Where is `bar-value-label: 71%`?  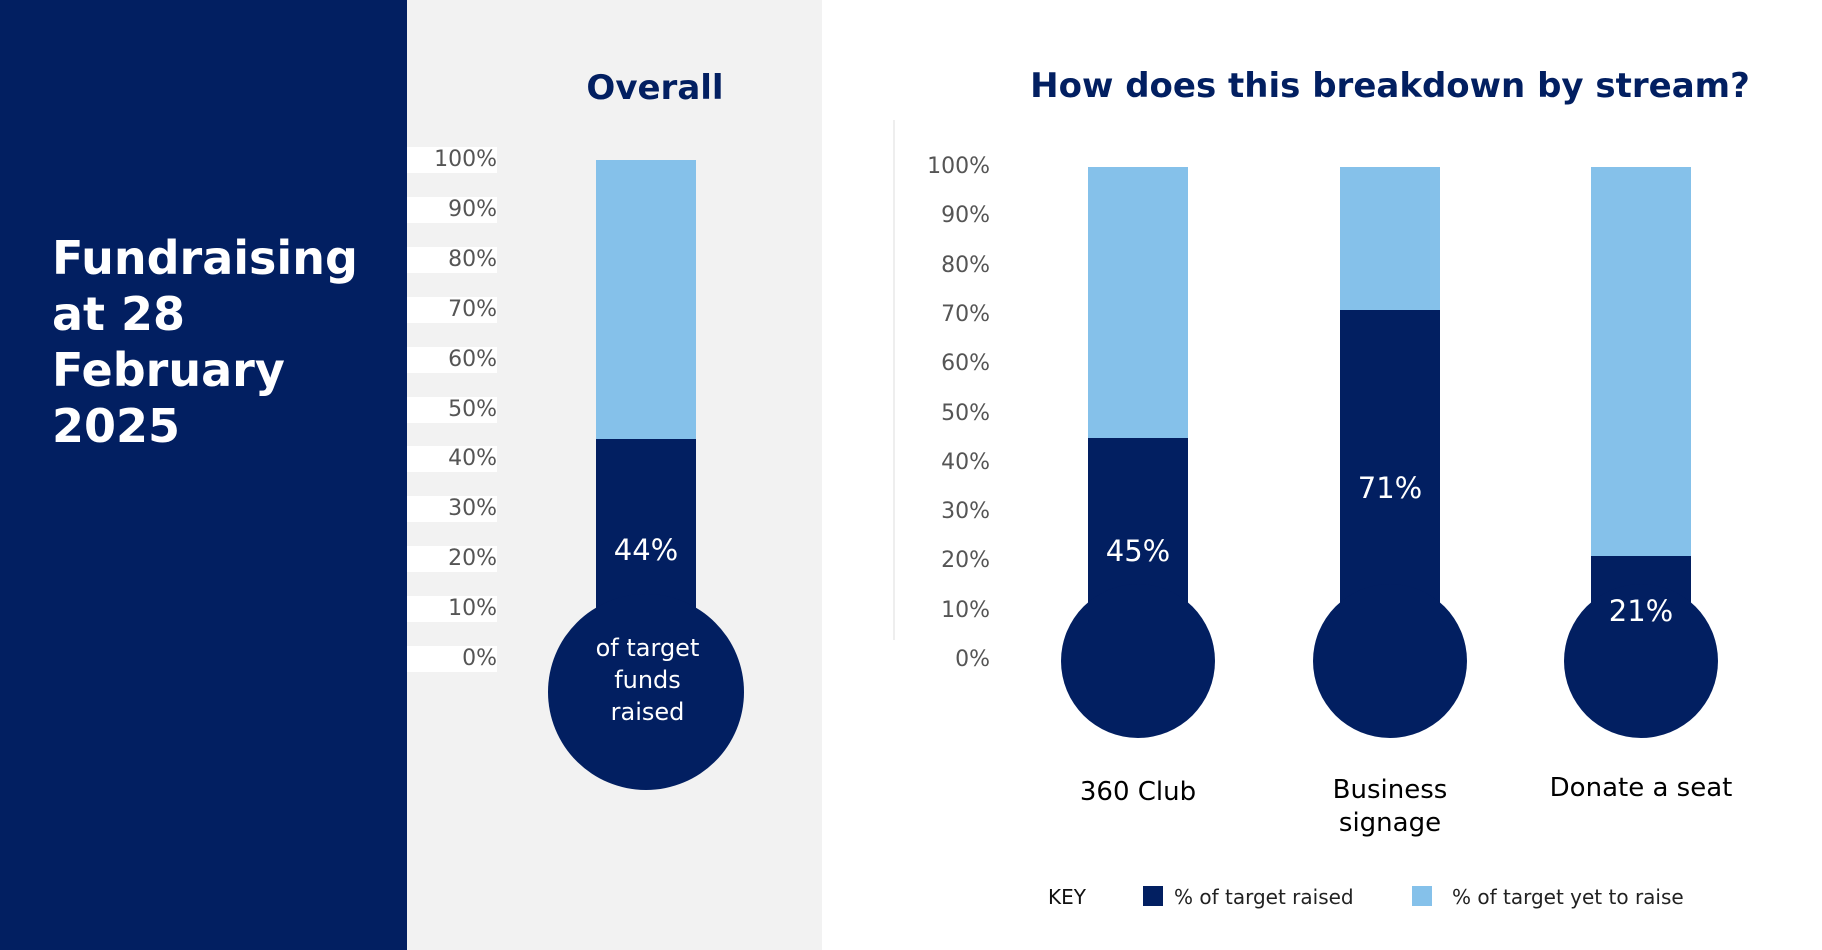
bar-value-label: 71% is located at coordinates (1390, 488).